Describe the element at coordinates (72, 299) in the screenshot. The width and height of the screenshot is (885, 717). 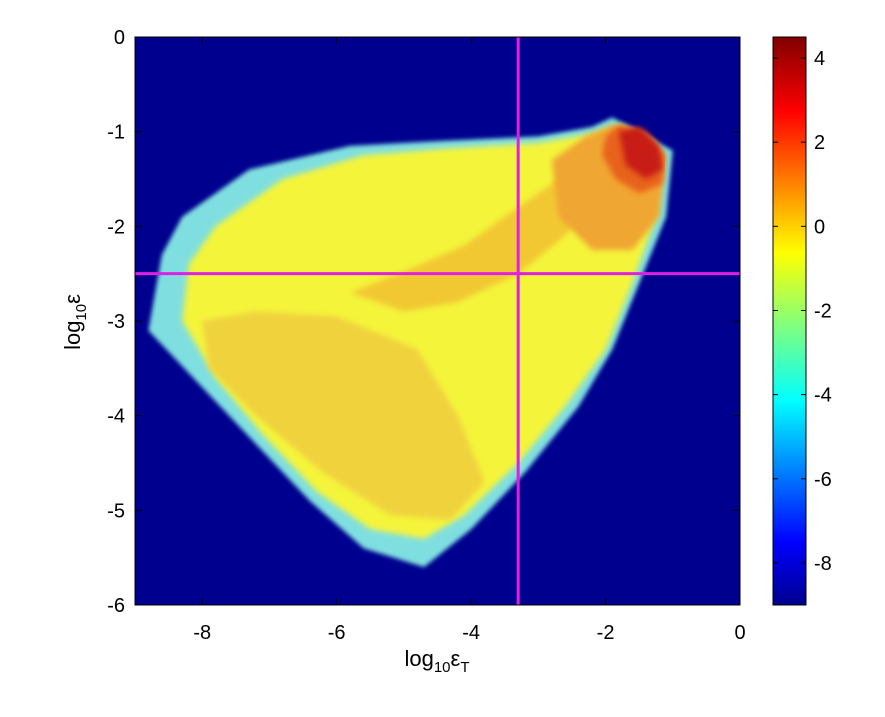
I see `y-axis-label-symbol: ε` at that location.